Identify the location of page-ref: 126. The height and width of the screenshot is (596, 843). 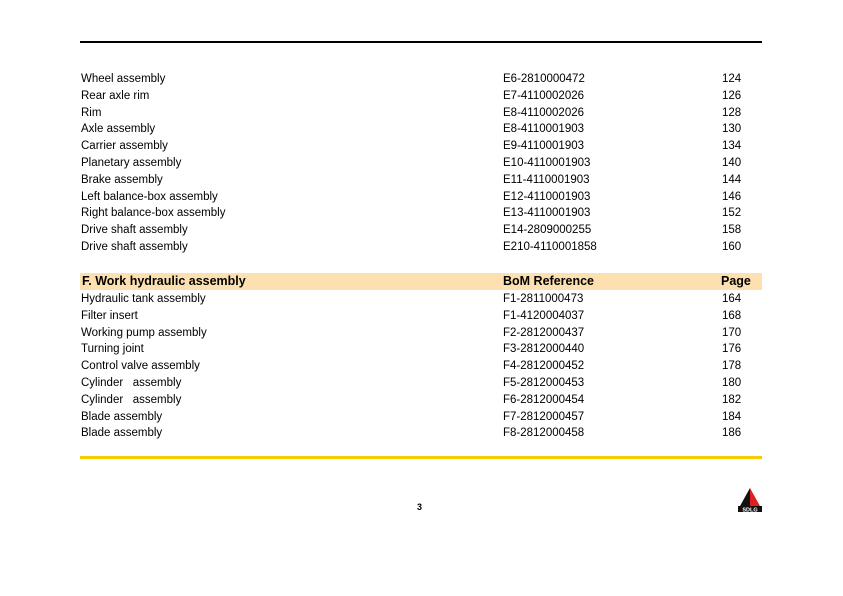
(732, 95).